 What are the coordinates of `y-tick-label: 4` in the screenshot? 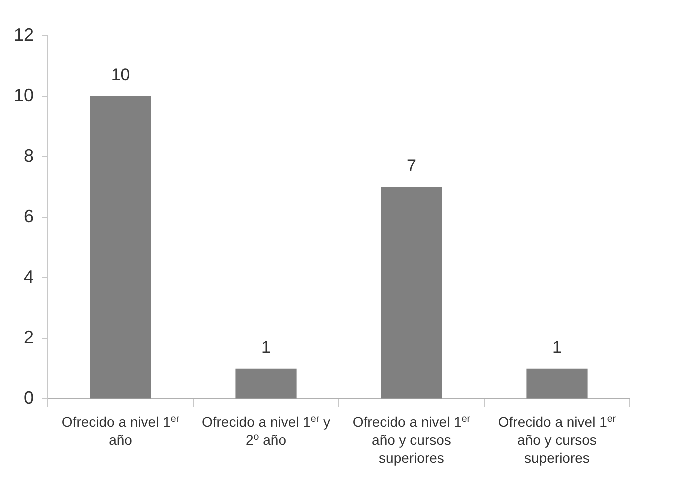 It's located at (29, 277).